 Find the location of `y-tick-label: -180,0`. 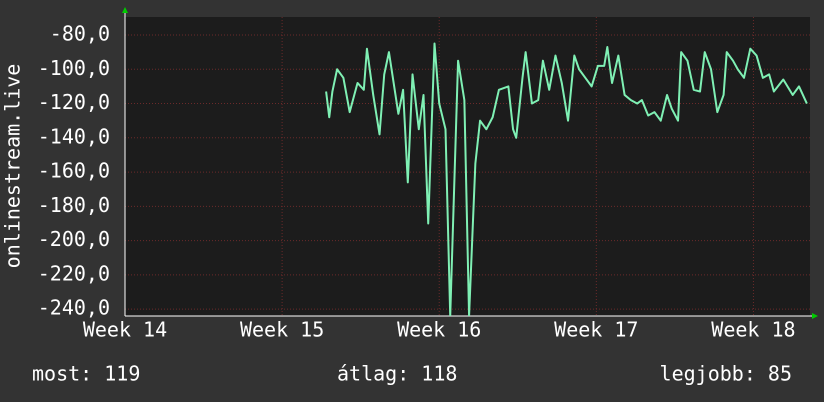

y-tick-label: -180,0 is located at coordinates (74, 205).